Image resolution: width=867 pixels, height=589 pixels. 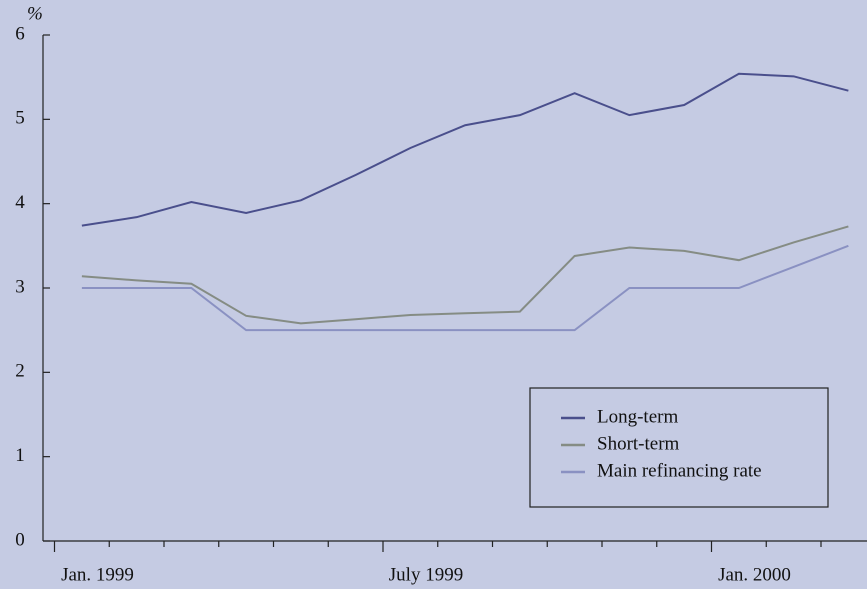 I want to click on y-tick-label: 5, so click(x=20, y=118).